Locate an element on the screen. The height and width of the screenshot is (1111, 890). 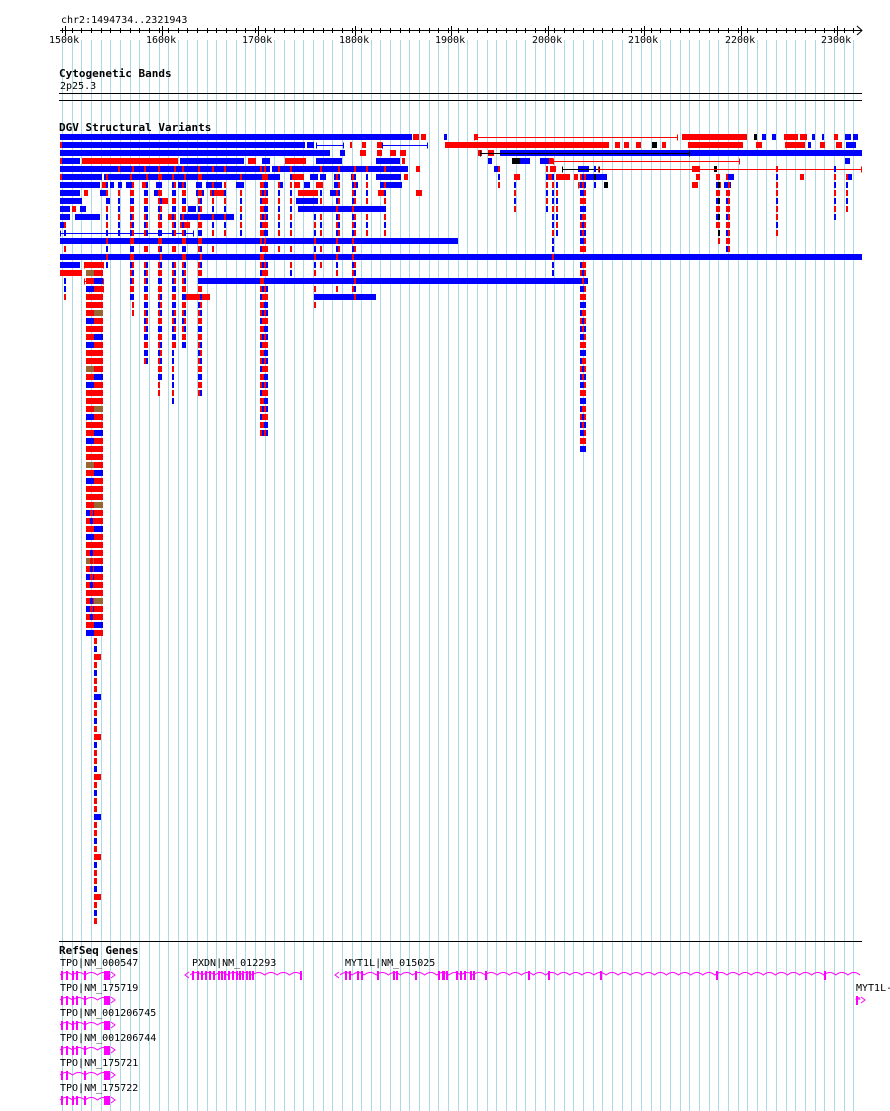
refseq-track-title: RefSeq Genes is located at coordinates (99, 950).